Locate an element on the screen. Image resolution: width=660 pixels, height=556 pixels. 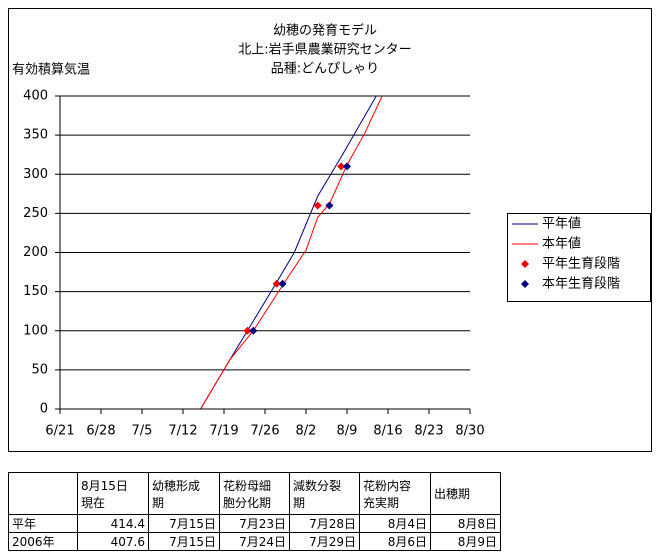
y-tick-label: 400 is located at coordinates (35, 96).